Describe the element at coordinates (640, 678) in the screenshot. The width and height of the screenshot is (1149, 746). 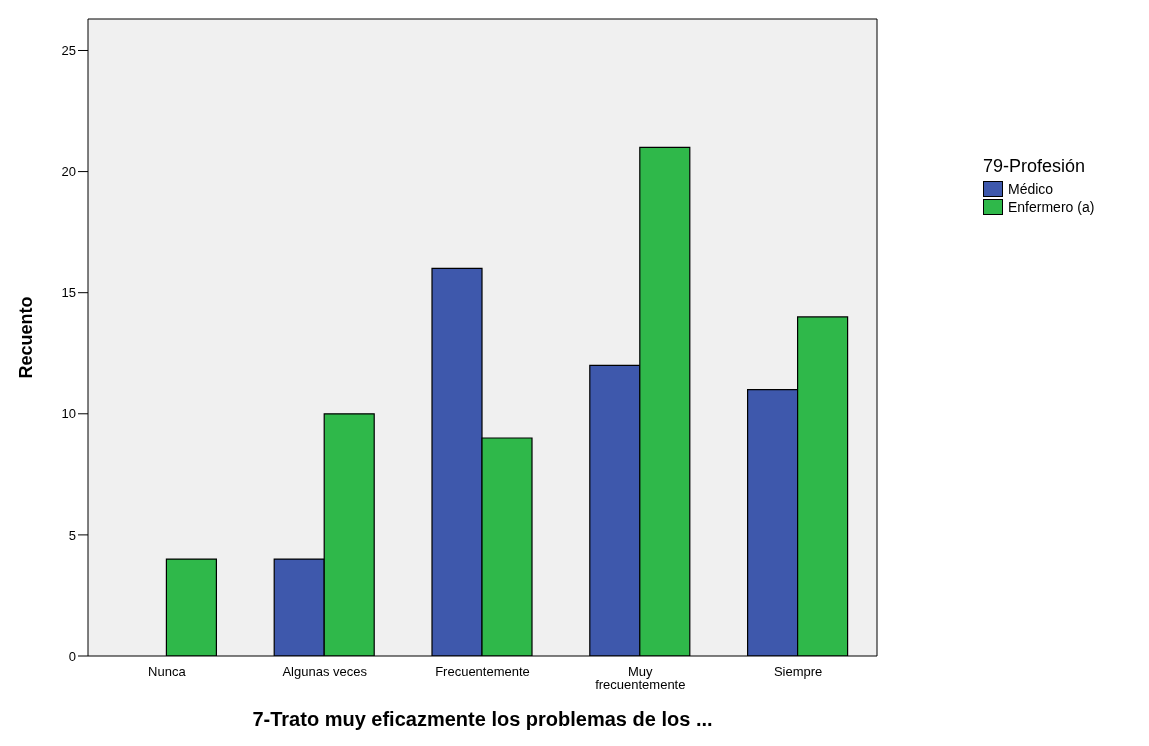
I see `x-tick-label: Muy frecuentemente` at that location.